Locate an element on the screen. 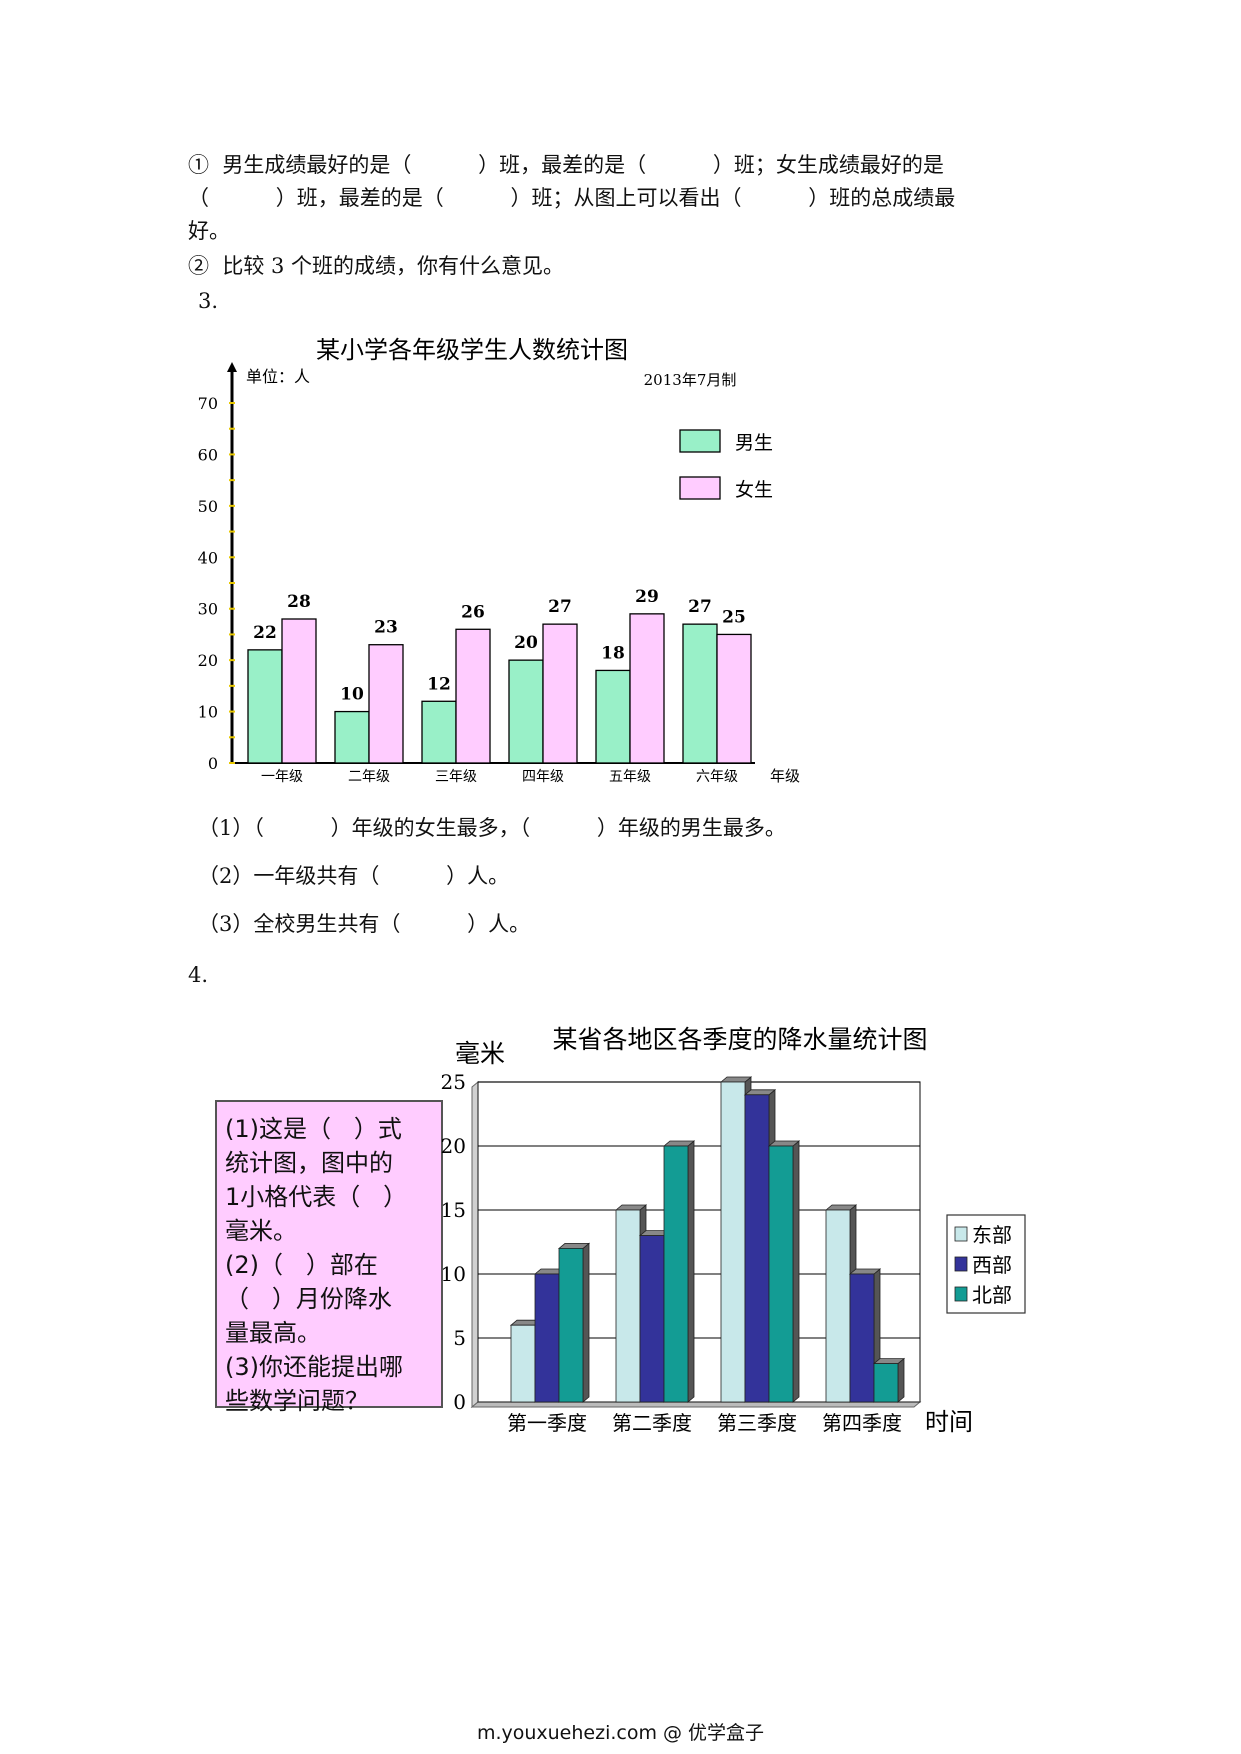 This screenshot has width=1241, height=1754. legend-label: 东部 is located at coordinates (992, 1235).